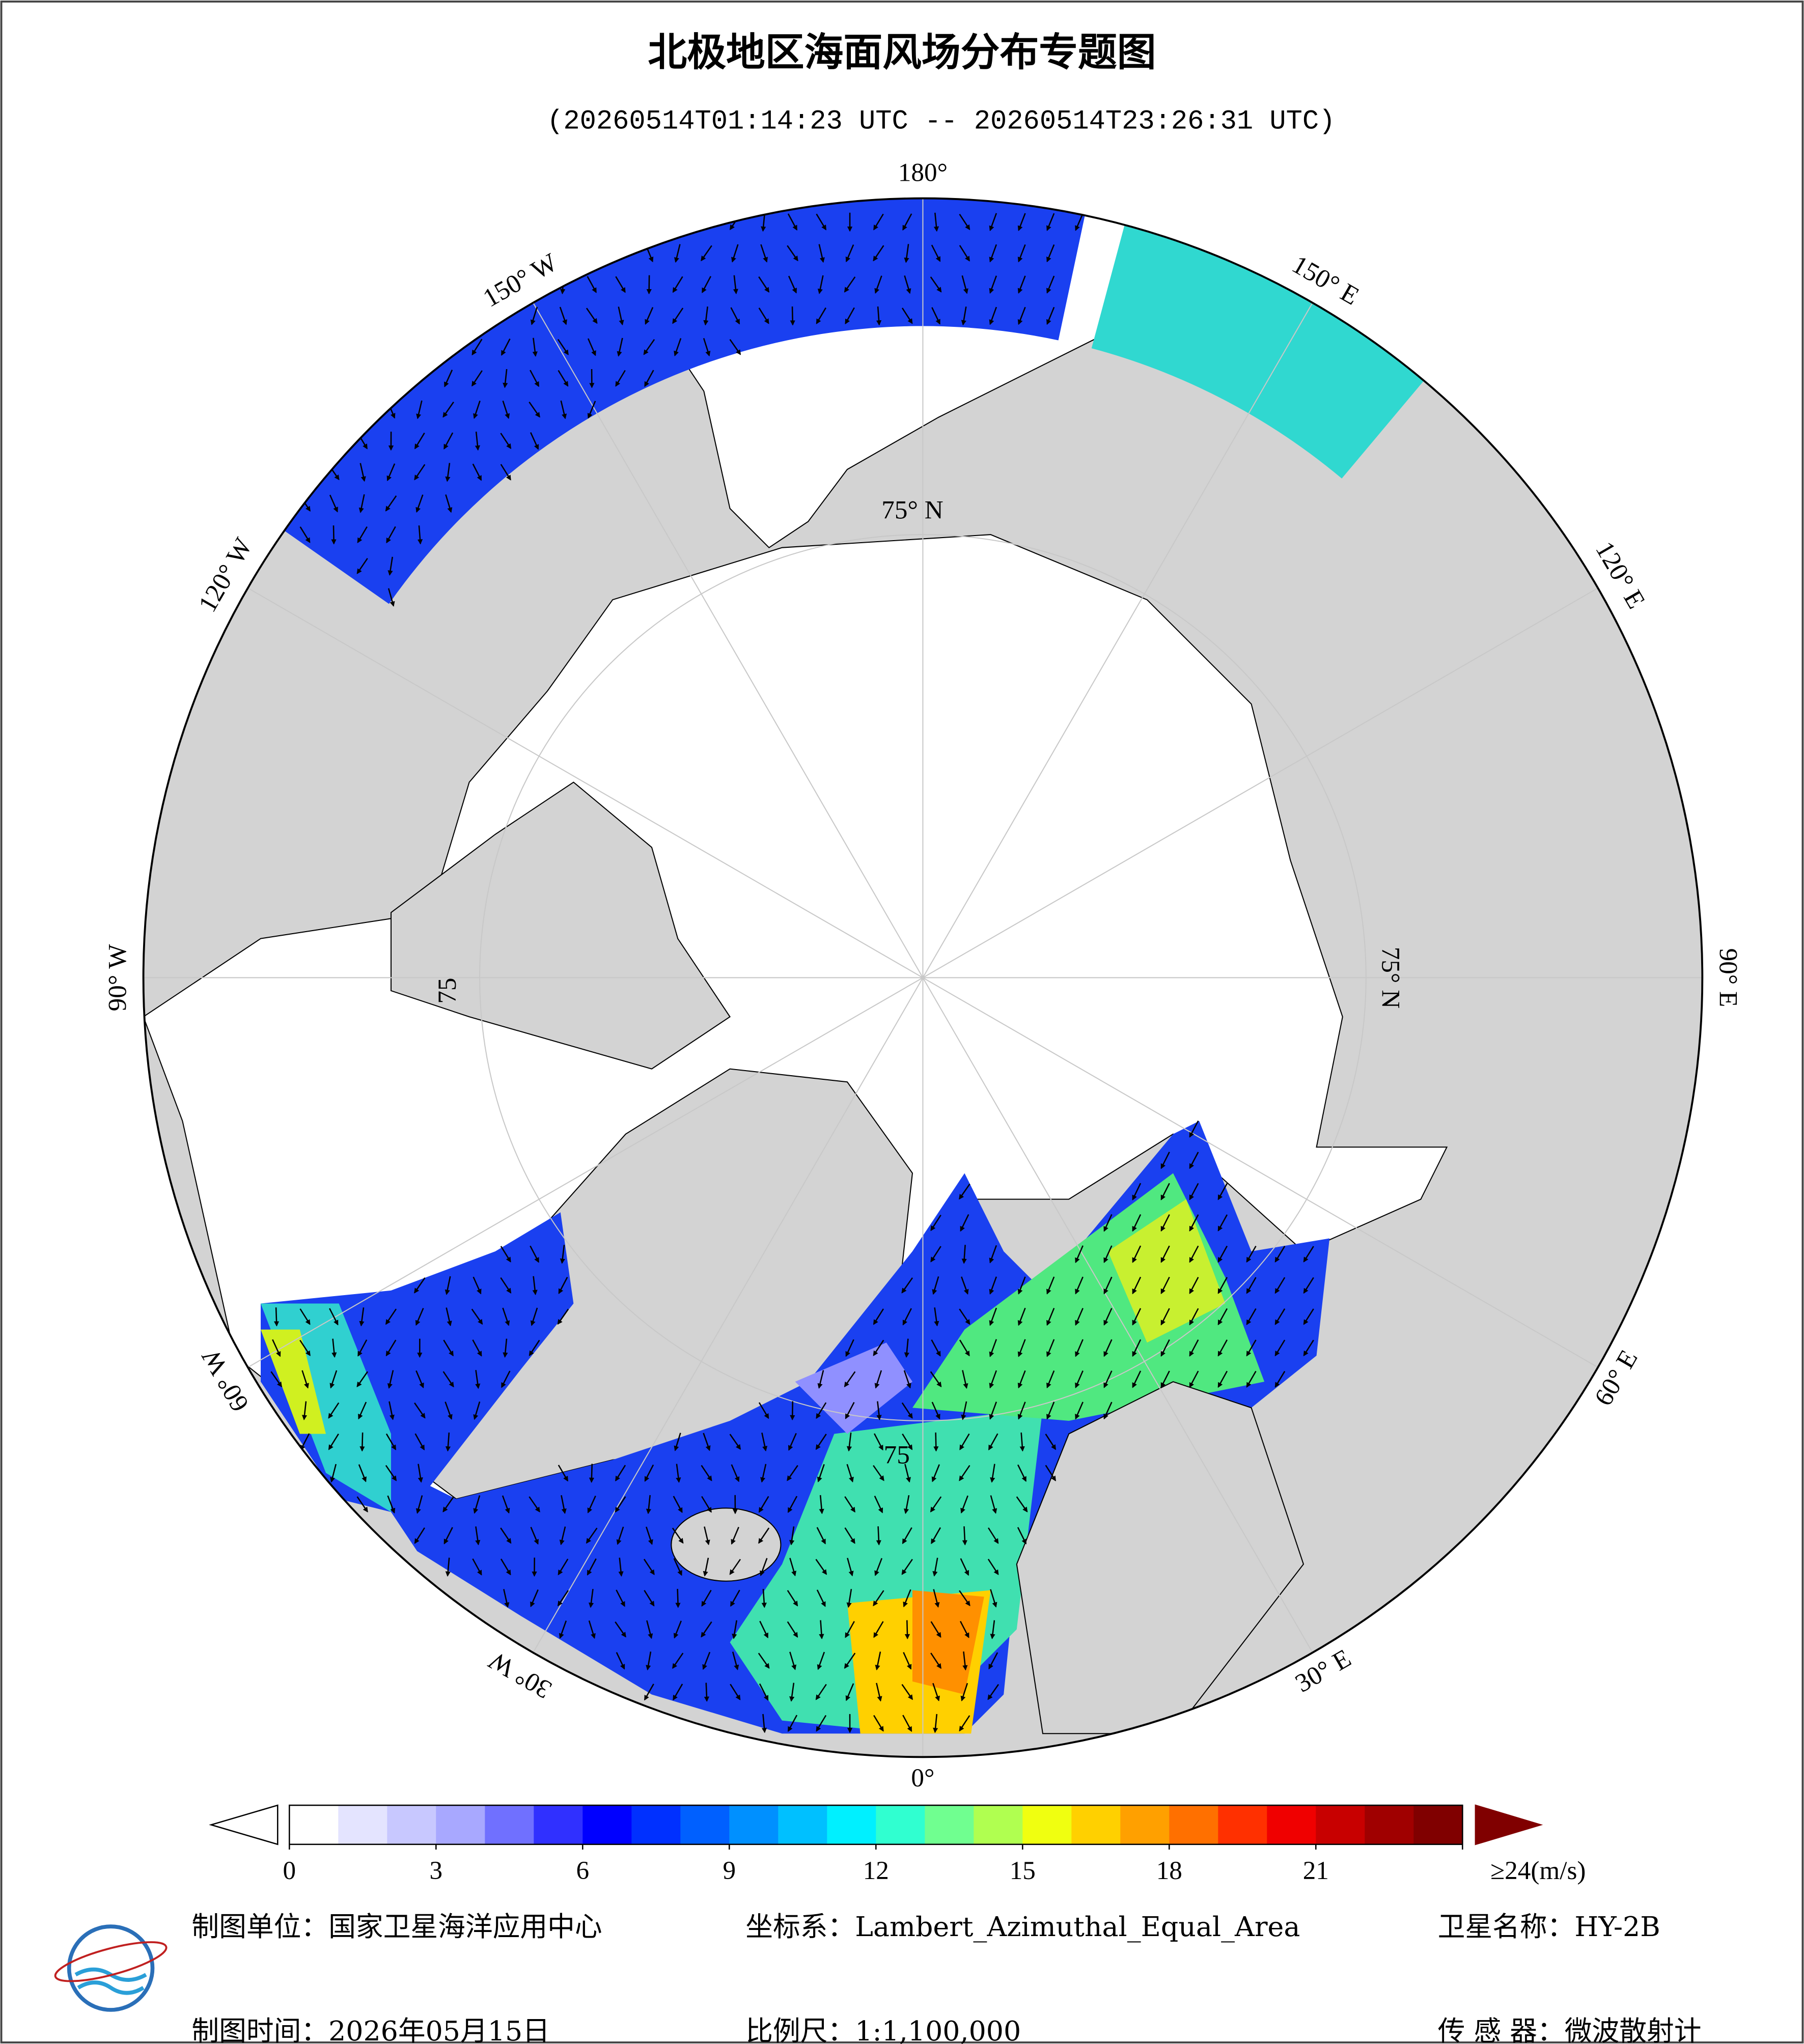  What do you see at coordinates (912, 509) in the screenshot?
I see `parallel-label: 75° N` at bounding box center [912, 509].